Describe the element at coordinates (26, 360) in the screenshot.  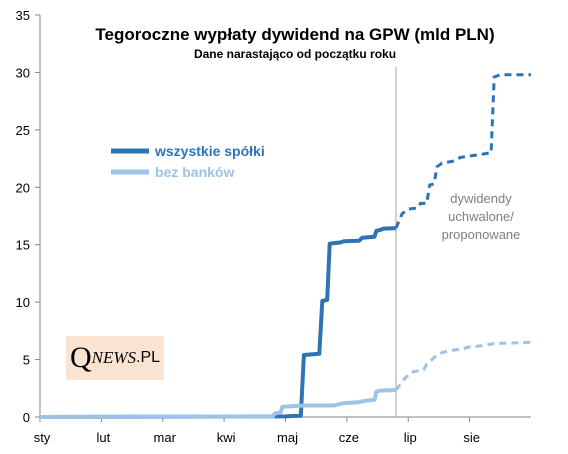
I see `y-tick-label: 5` at that location.